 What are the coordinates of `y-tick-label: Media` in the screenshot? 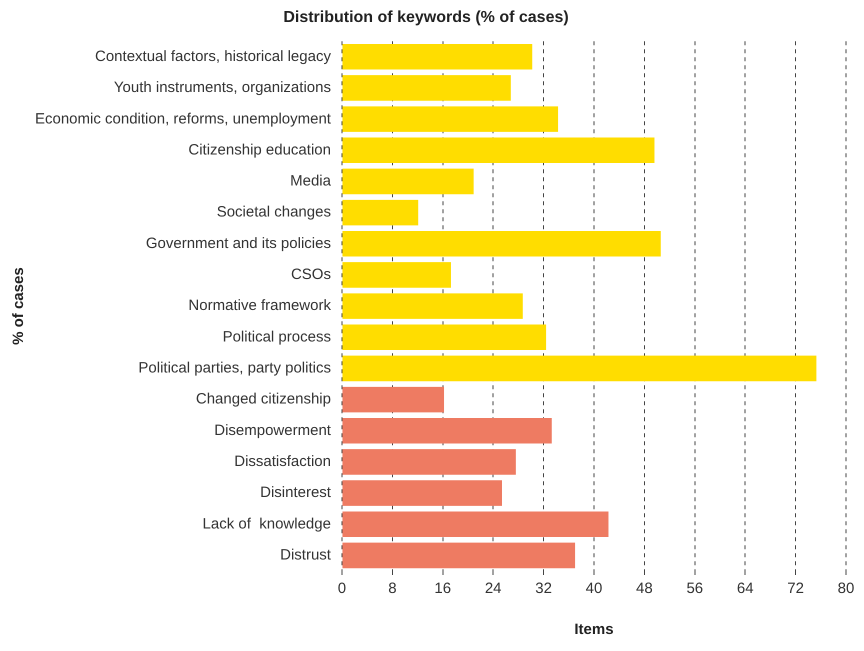 It's located at (311, 181).